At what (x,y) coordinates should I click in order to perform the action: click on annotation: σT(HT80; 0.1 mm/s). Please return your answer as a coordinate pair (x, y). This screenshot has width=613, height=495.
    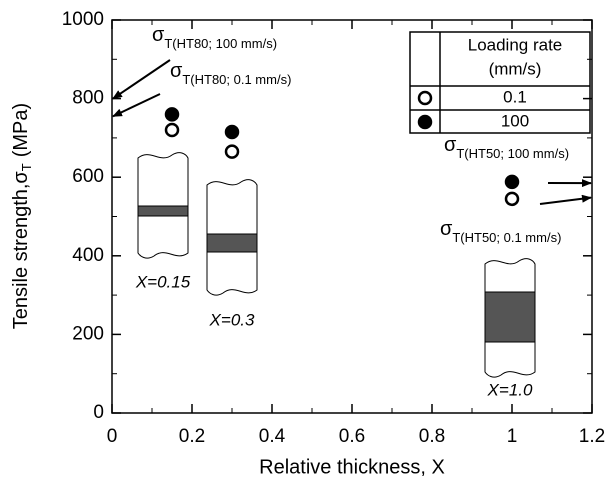
    Looking at the image, I should click on (230, 73).